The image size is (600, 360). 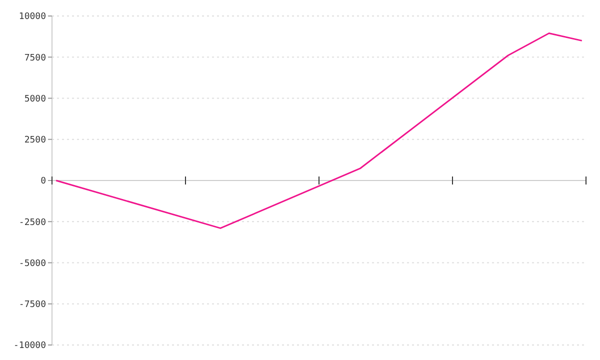 I want to click on y-tick-label: -5000, so click(x=32, y=263).